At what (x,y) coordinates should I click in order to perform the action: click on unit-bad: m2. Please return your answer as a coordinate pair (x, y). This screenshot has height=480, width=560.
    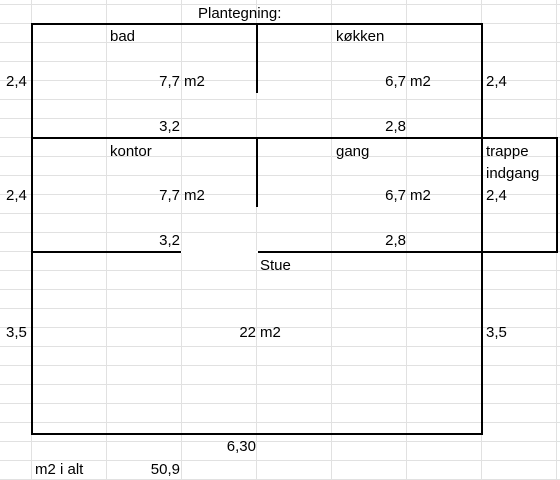
    Looking at the image, I should click on (194, 81).